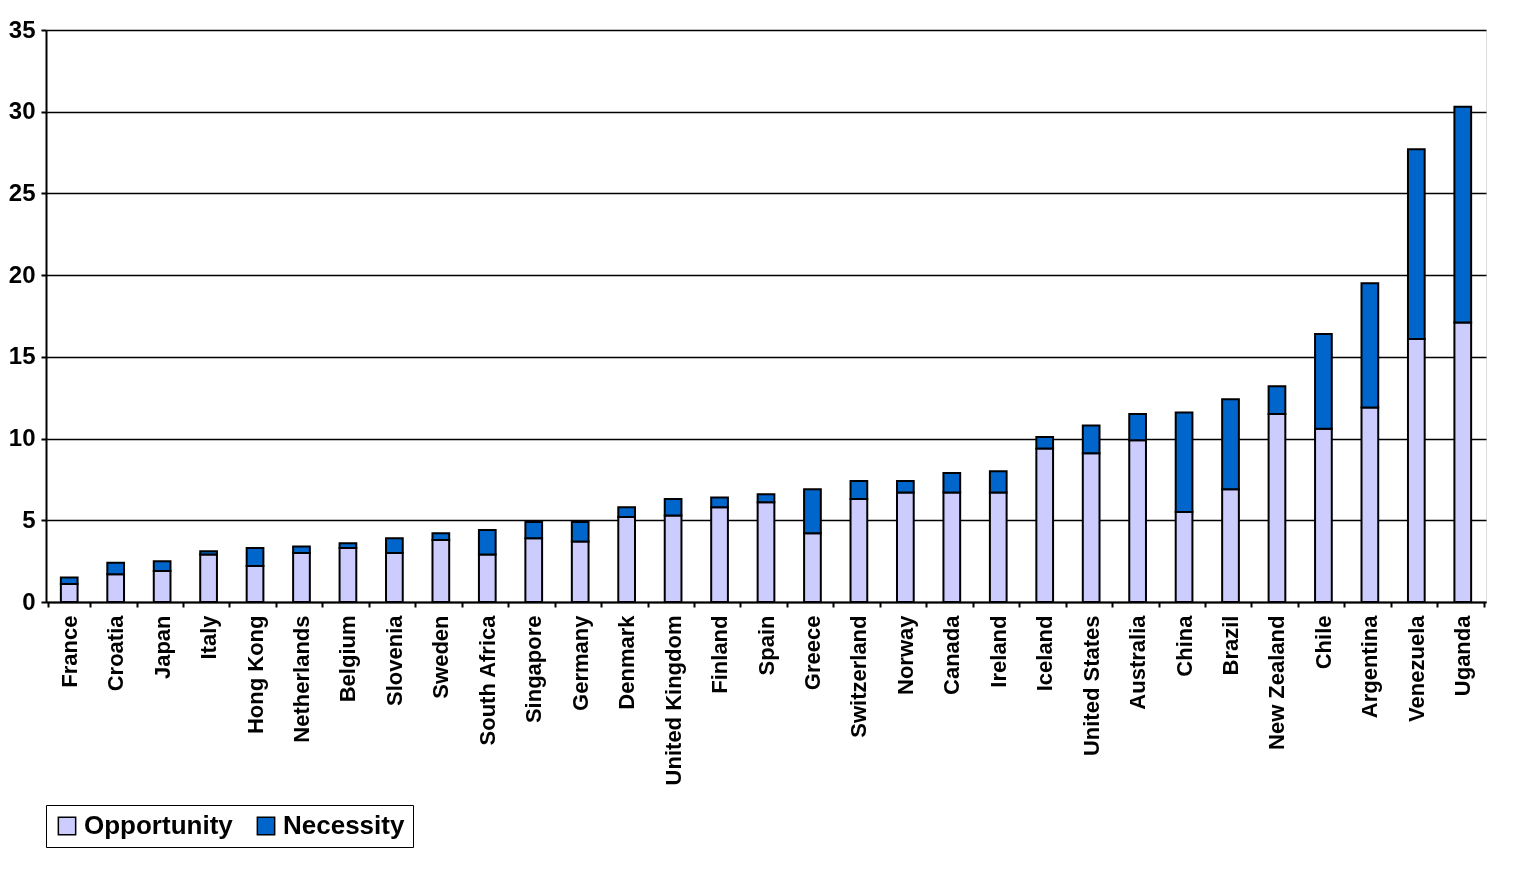 This screenshot has height=893, width=1525. I want to click on y-tick-label: 30, so click(22, 111).